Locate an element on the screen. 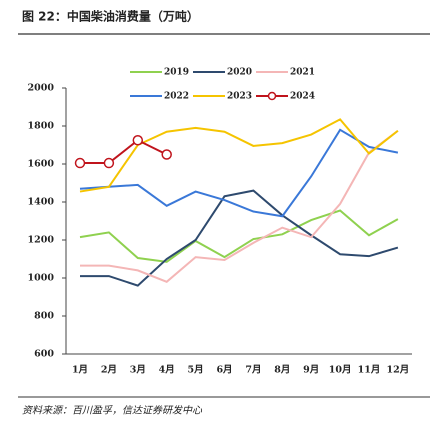 The height and width of the screenshot is (433, 437). legend-label: 2024 is located at coordinates (302, 97).